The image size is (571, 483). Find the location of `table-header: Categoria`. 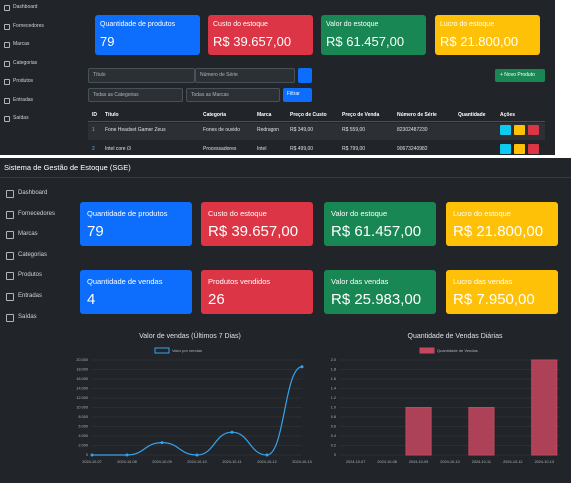

table-header: Categoria is located at coordinates (215, 115).